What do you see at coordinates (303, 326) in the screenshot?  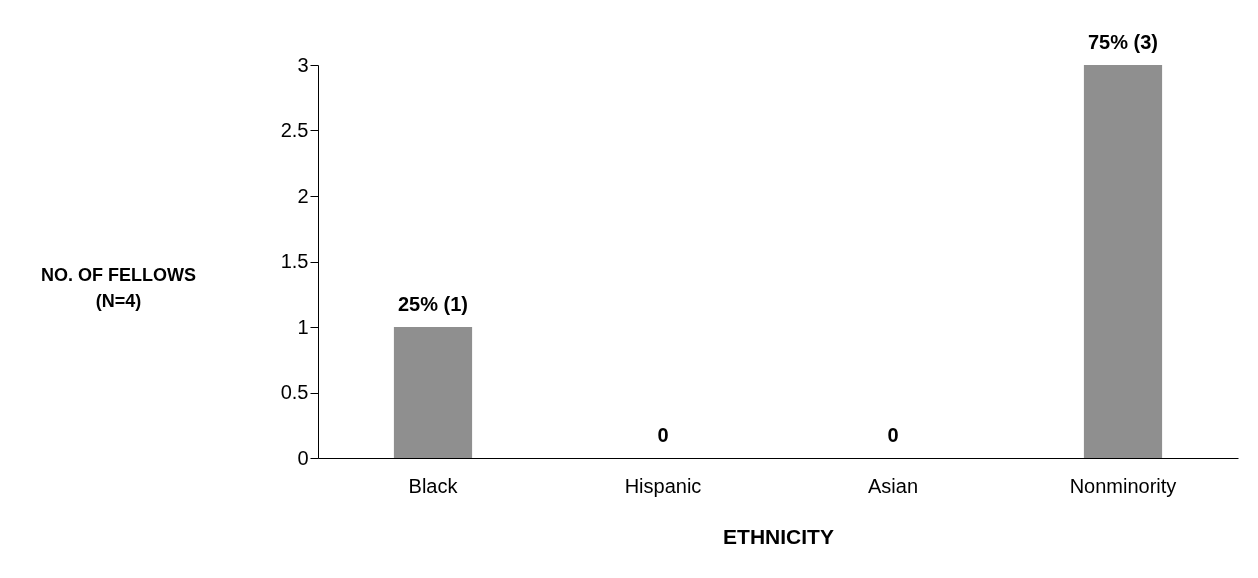 I see `y-tick-label: 1` at bounding box center [303, 326].